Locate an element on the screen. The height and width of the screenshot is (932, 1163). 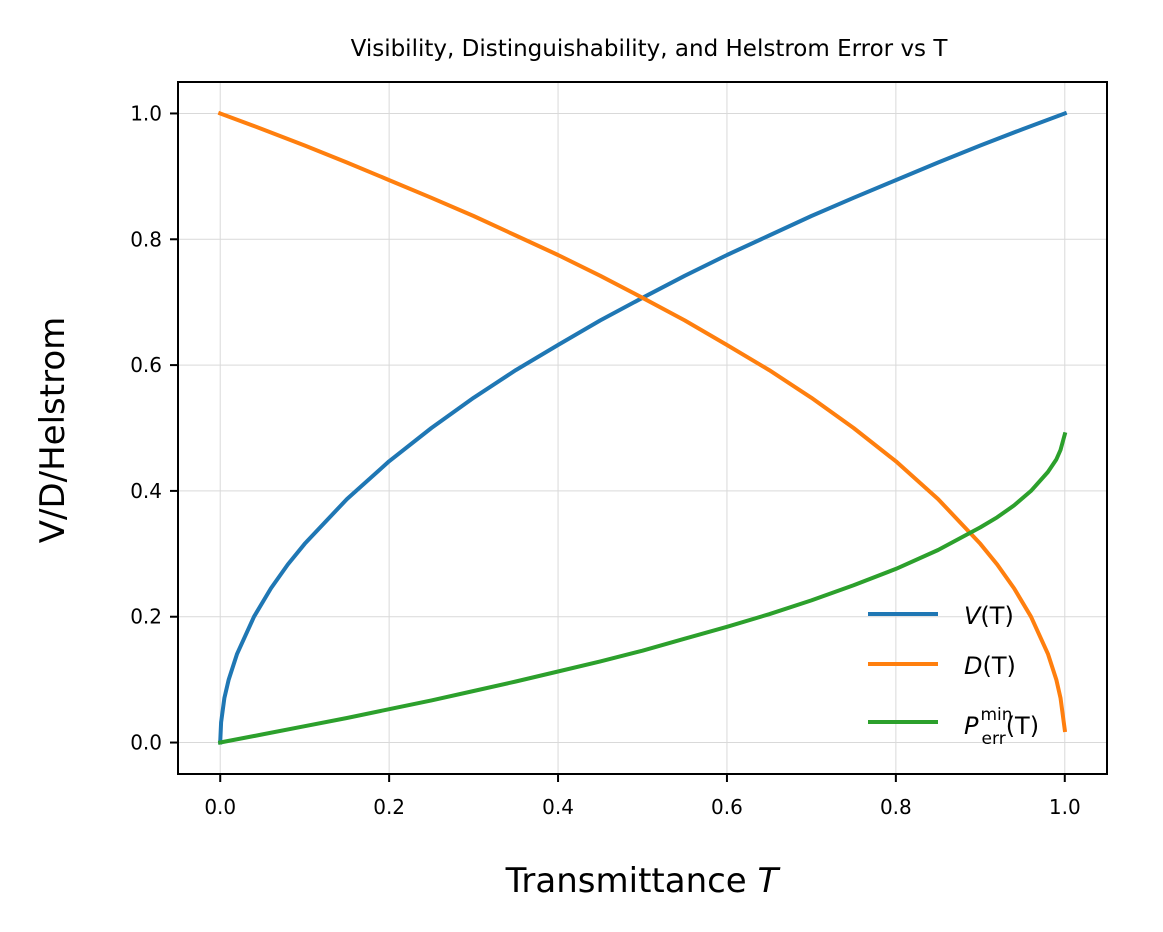
legend-label-d: D(T) is located at coordinates (990, 666).